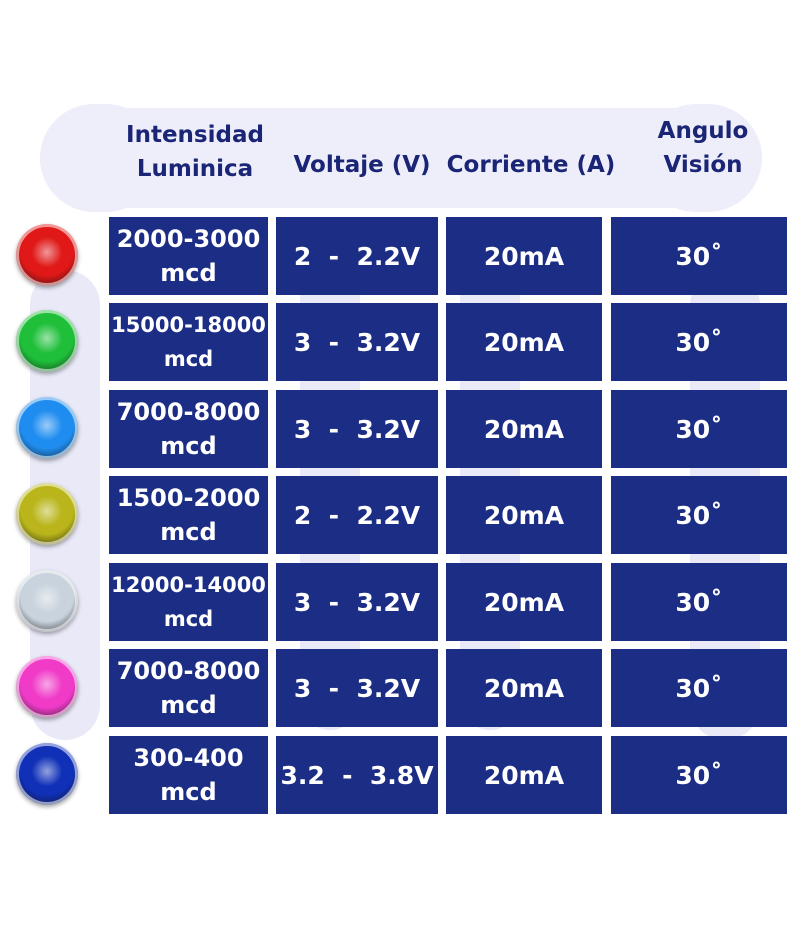 The width and height of the screenshot is (800, 933). I want to click on intensity-cell: 15000-18000 mcd, so click(188, 342).